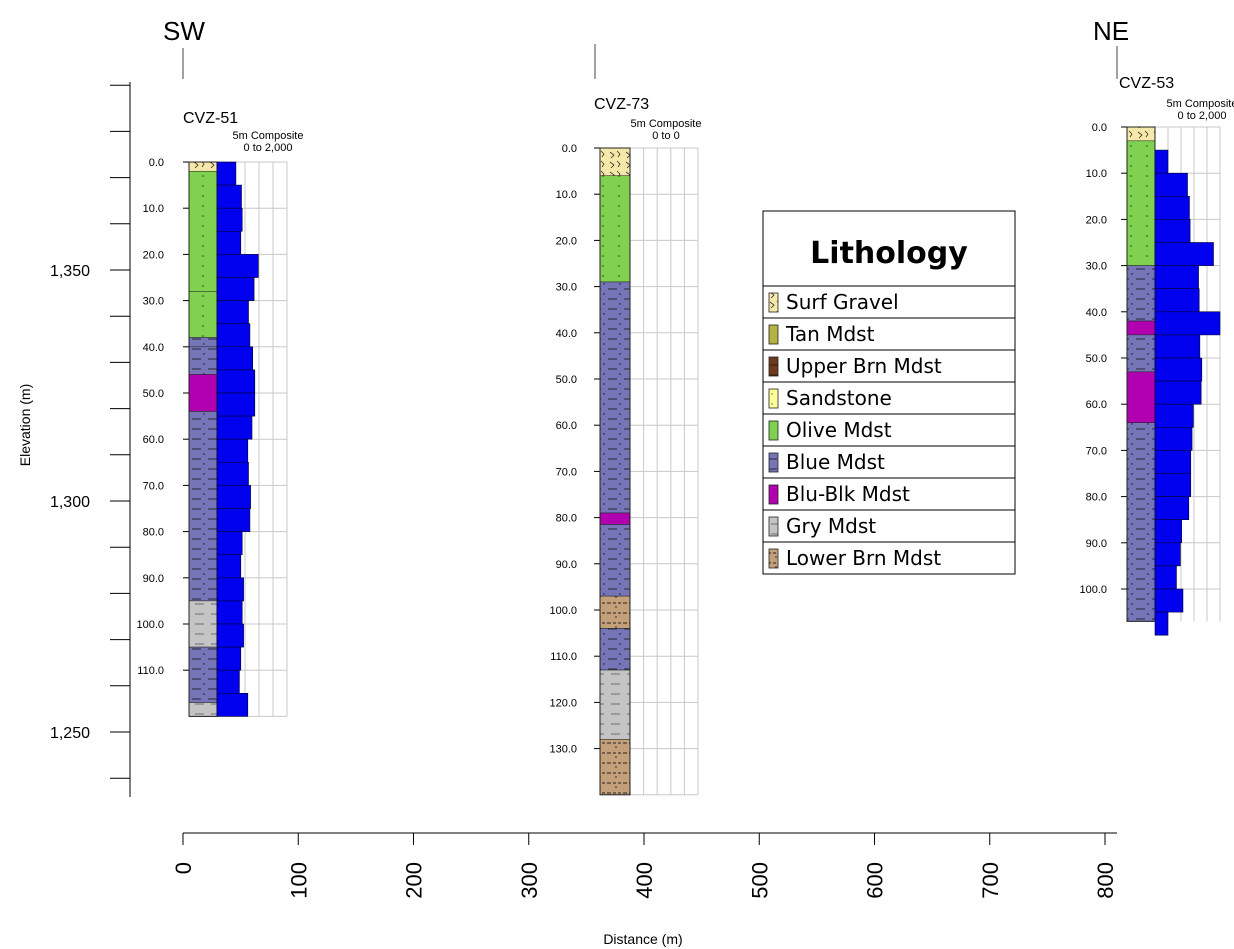  Describe the element at coordinates (889, 299) in the screenshot. I see `legend-item-surf: Surf Gravel` at that location.